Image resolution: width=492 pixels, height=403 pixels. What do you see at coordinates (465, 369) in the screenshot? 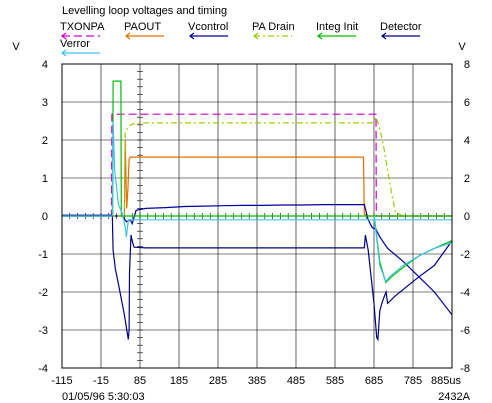
I see `y-right-tick-label: -8` at bounding box center [465, 369].